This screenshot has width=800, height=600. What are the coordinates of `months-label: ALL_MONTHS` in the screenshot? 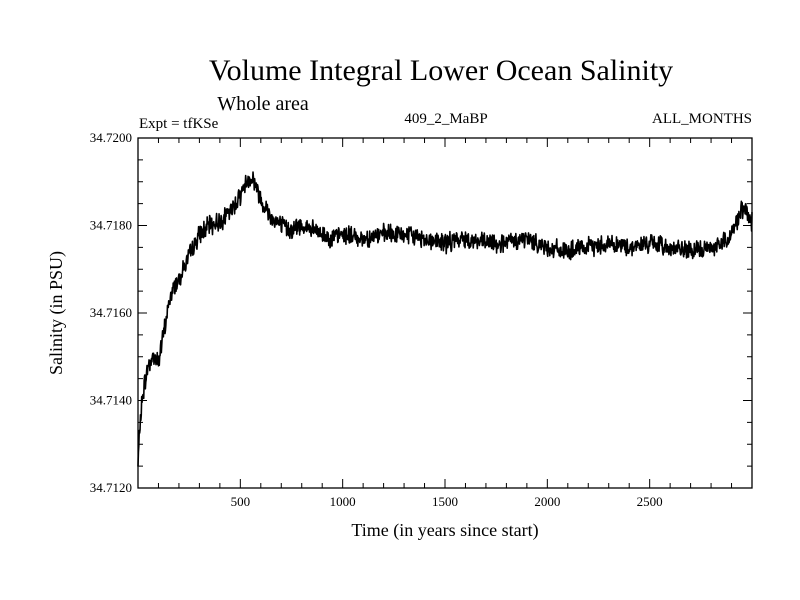 It's located at (702, 119).